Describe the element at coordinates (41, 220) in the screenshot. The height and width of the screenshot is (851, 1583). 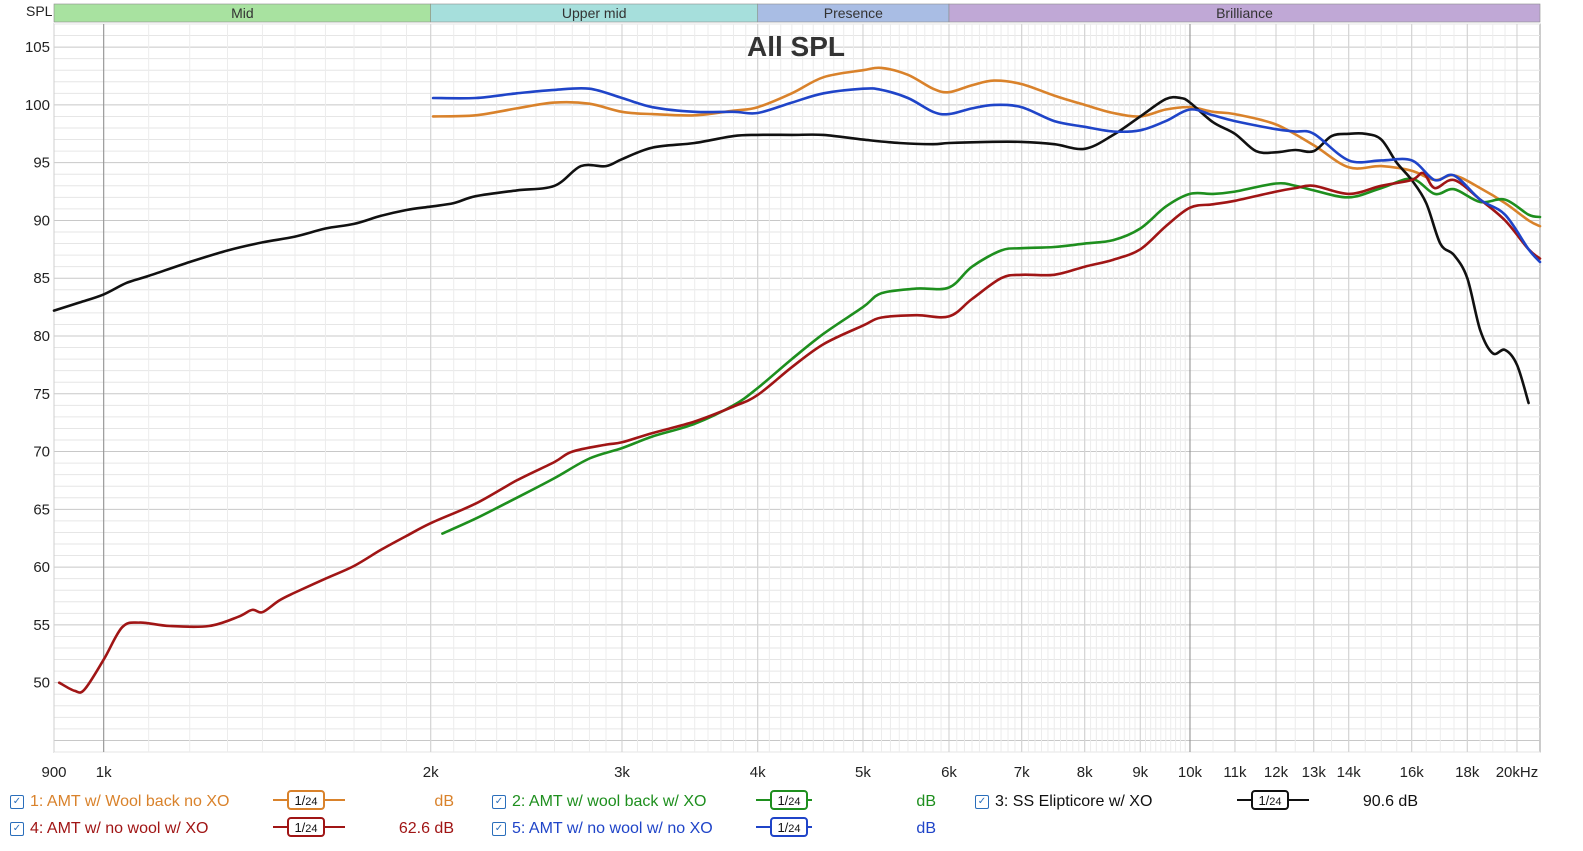
I see `y-tick-label: 90` at that location.